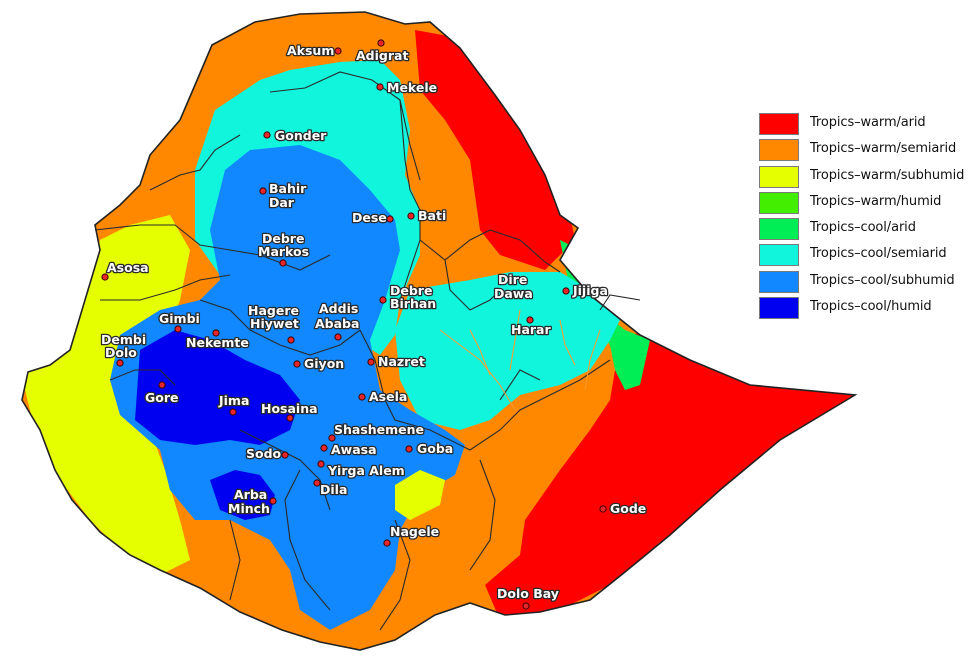  What do you see at coordinates (273, 501) in the screenshot?
I see `city-dot-arba-minch` at bounding box center [273, 501].